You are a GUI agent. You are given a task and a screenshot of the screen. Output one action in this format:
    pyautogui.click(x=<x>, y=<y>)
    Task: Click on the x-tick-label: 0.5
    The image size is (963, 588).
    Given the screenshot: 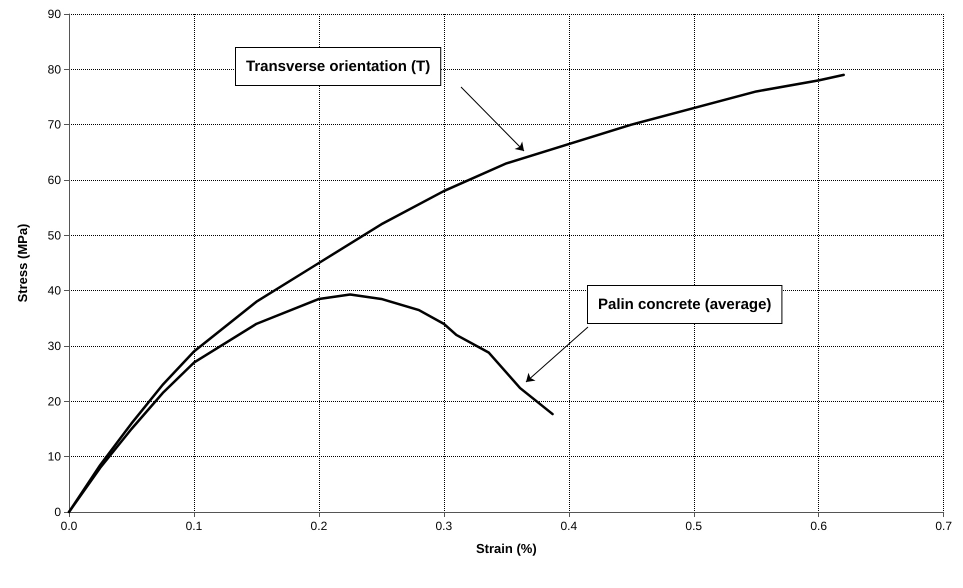 What is the action you would take?
    pyautogui.click(x=693, y=526)
    